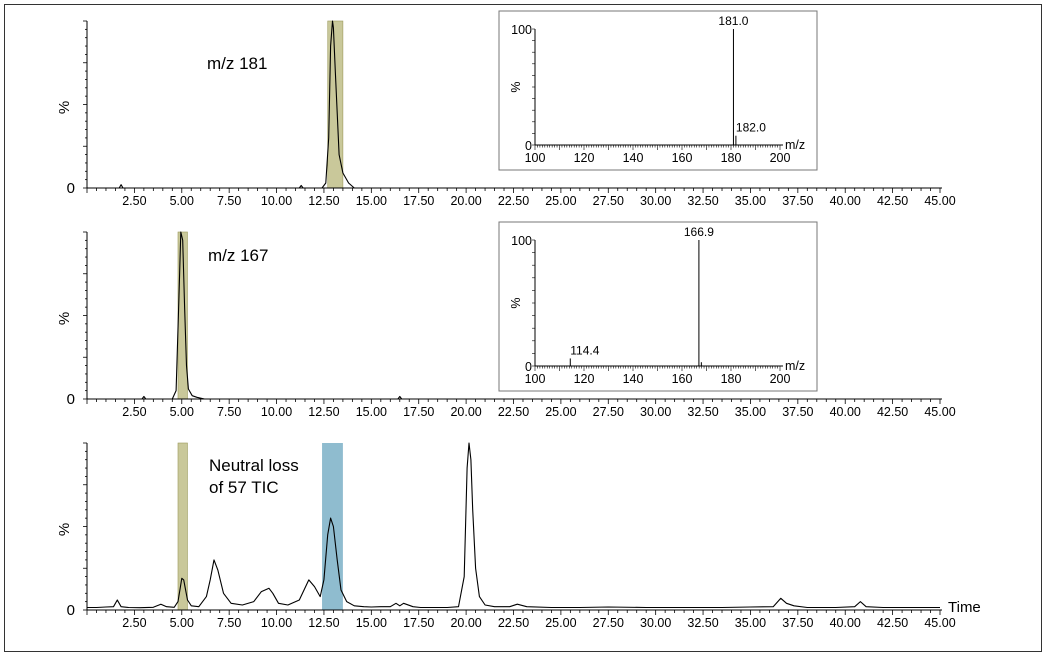  Describe the element at coordinates (332, 526) in the screenshot. I see `highlight-band-blue` at that location.